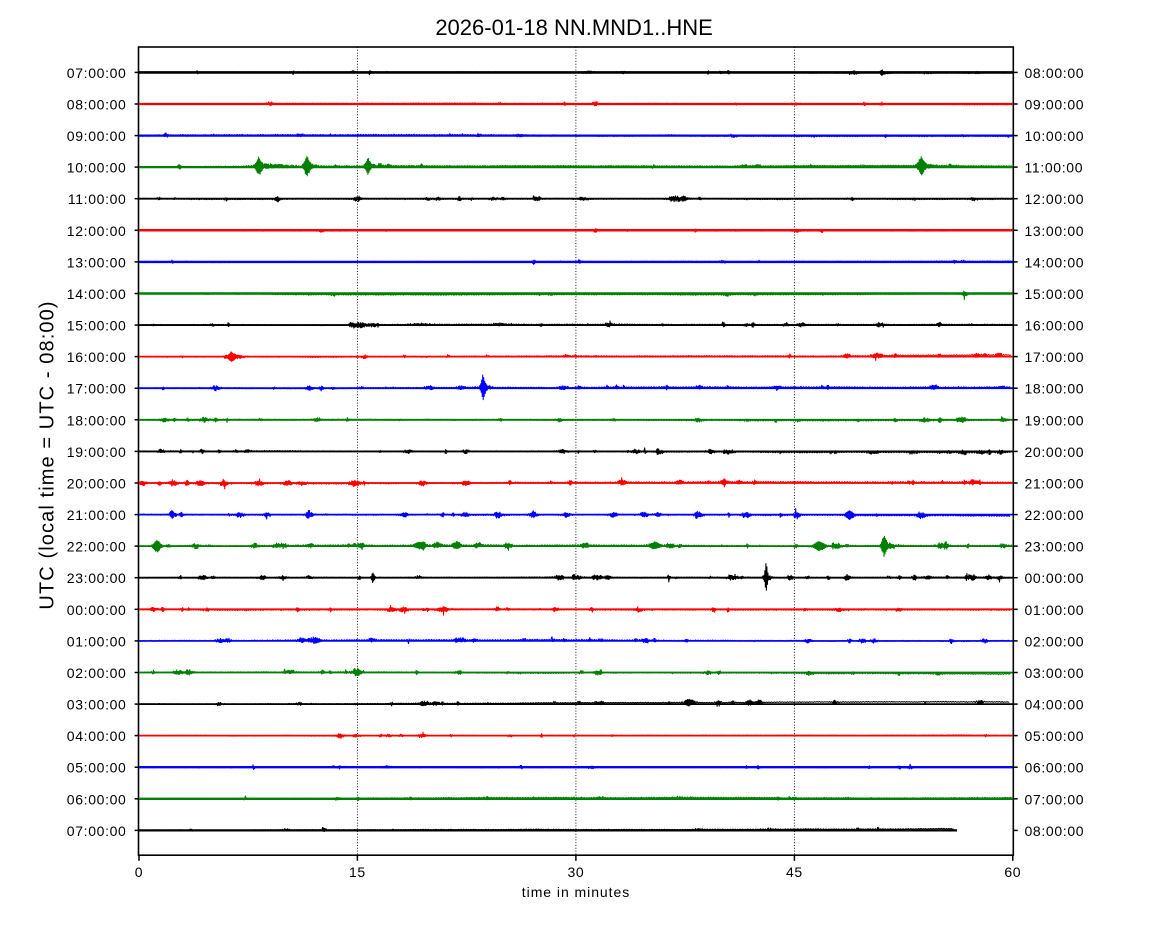 The height and width of the screenshot is (950, 1150). What do you see at coordinates (357, 872) in the screenshot?
I see `svg-text: 15` at bounding box center [357, 872].